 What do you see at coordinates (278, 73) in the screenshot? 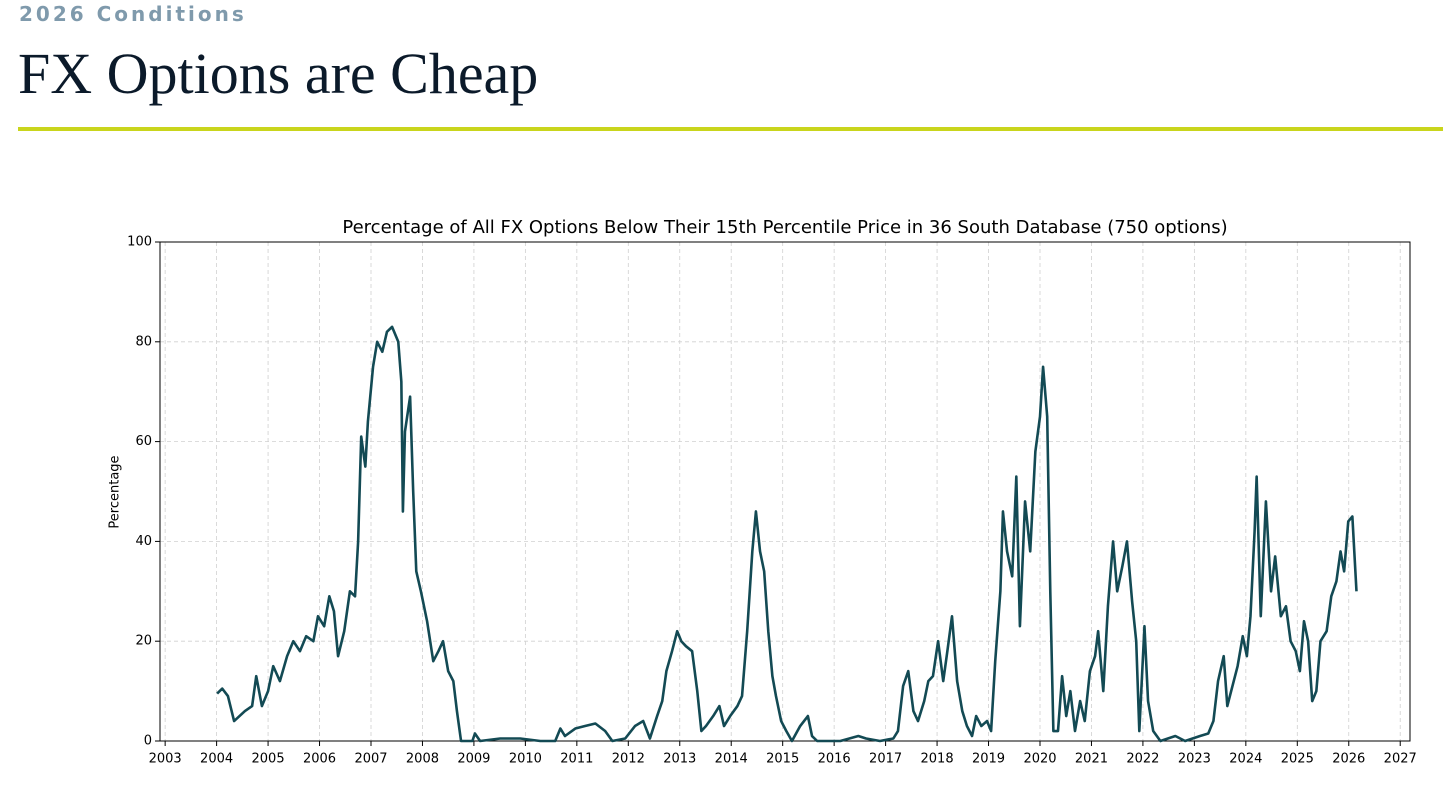
I see `page-title: FX Options are Cheap` at bounding box center [278, 73].